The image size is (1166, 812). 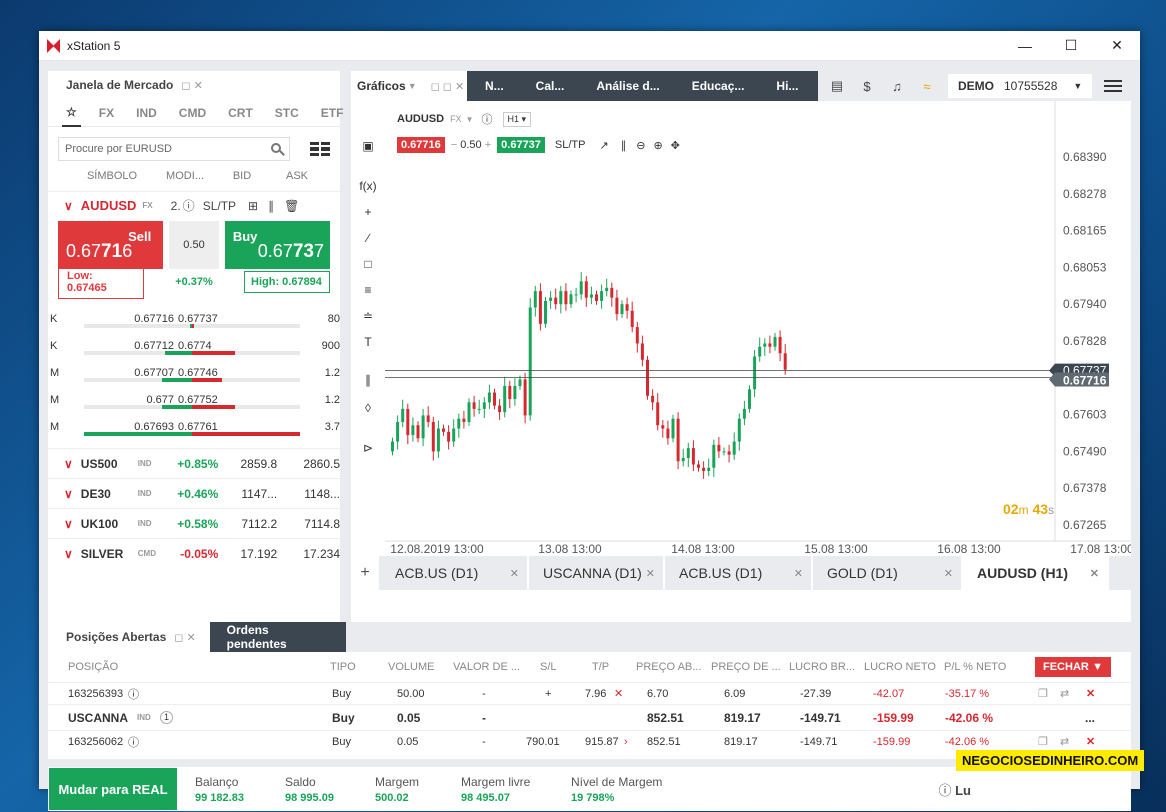 I want to click on chart-tab: USCANNA (D1) ✕, so click(x=597, y=573).